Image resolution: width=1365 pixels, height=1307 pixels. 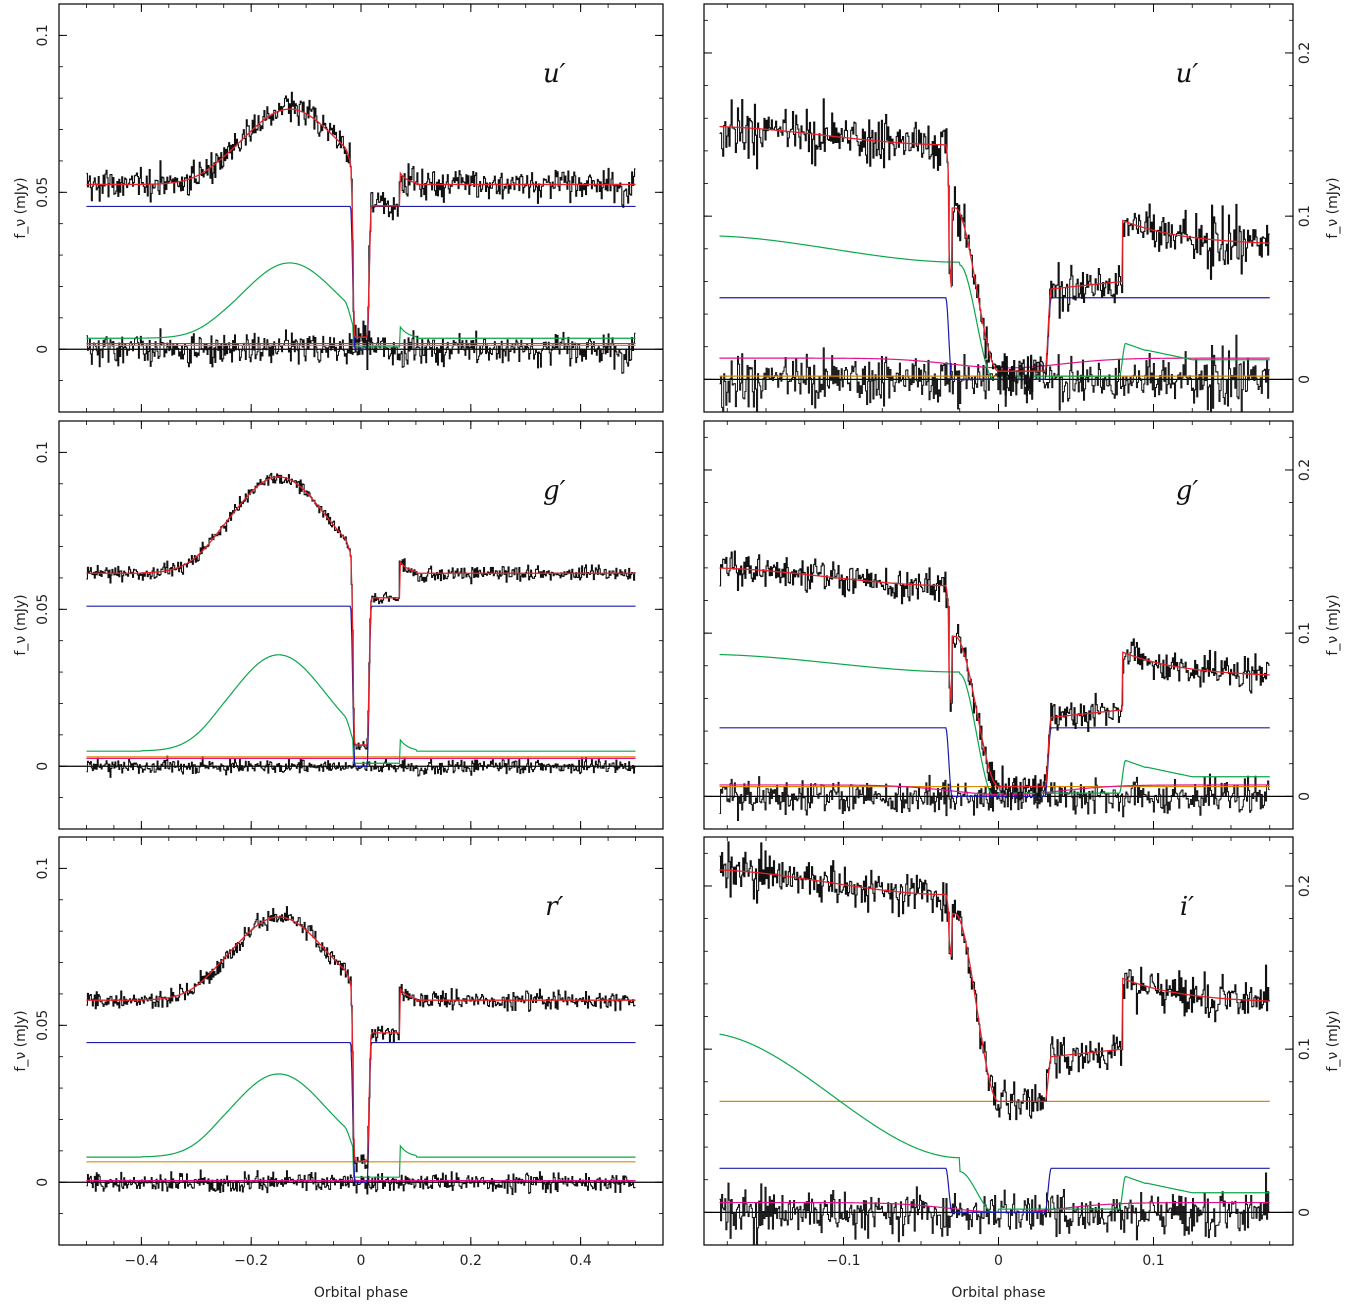 I want to click on panel-right-g: 0 0.1 0.2 f_ν (mJy) g′, so click(x=1022, y=625).